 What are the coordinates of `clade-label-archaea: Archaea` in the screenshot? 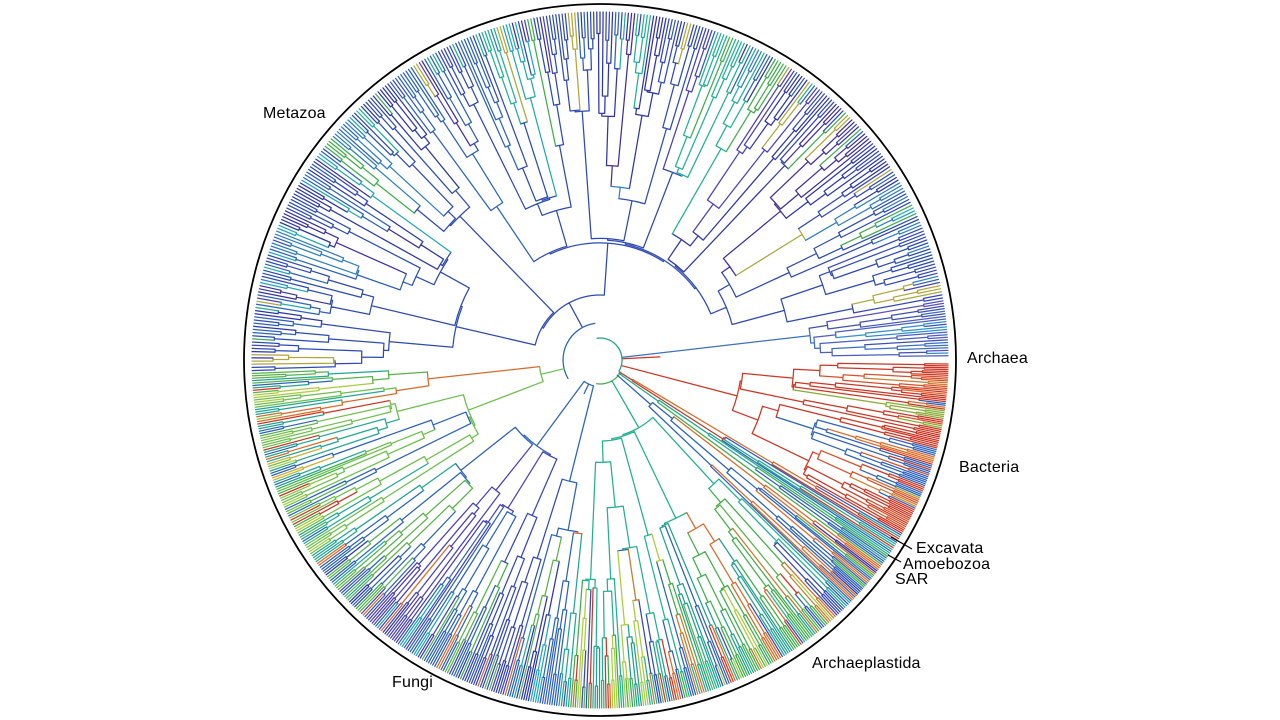 It's located at (997, 358).